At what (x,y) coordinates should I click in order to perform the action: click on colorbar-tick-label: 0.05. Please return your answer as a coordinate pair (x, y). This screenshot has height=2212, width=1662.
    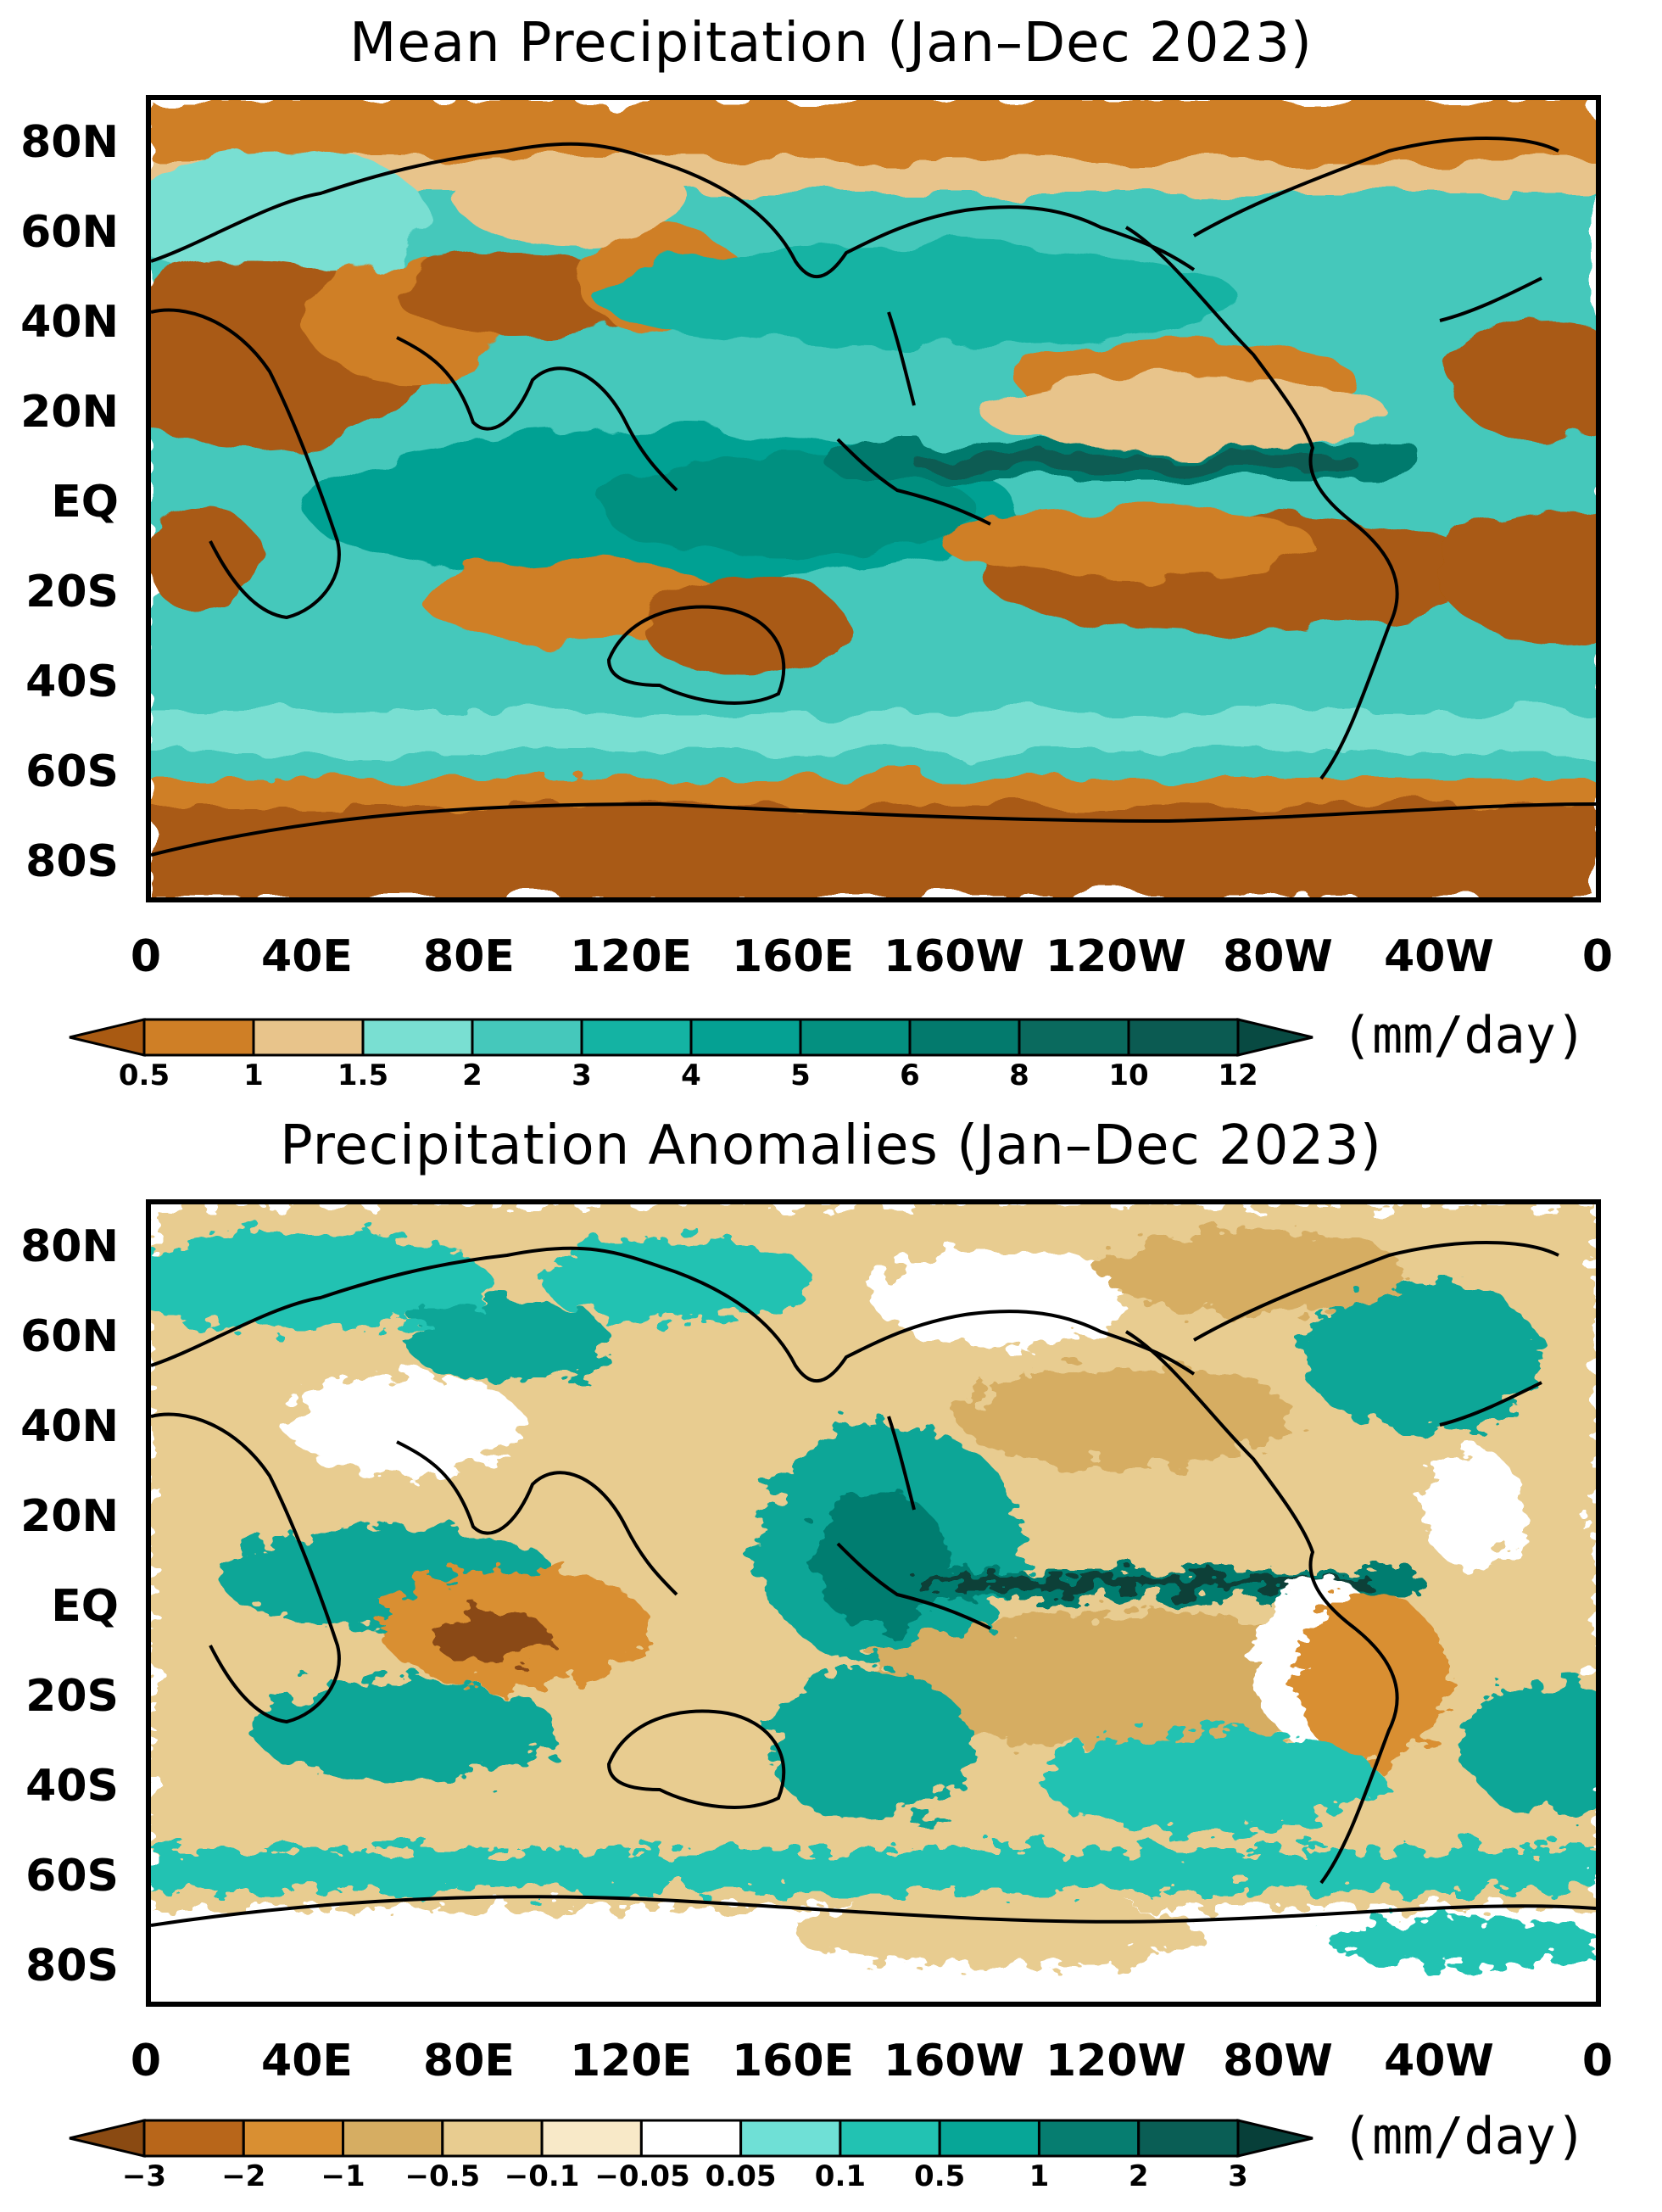
    Looking at the image, I should click on (741, 2176).